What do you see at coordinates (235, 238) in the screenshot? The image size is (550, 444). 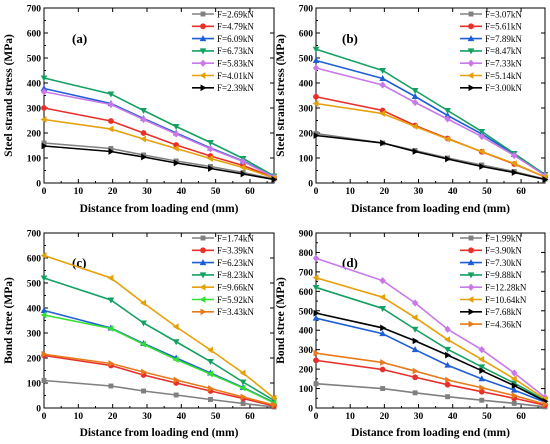 I see `legend-label: F=1.74kN` at bounding box center [235, 238].